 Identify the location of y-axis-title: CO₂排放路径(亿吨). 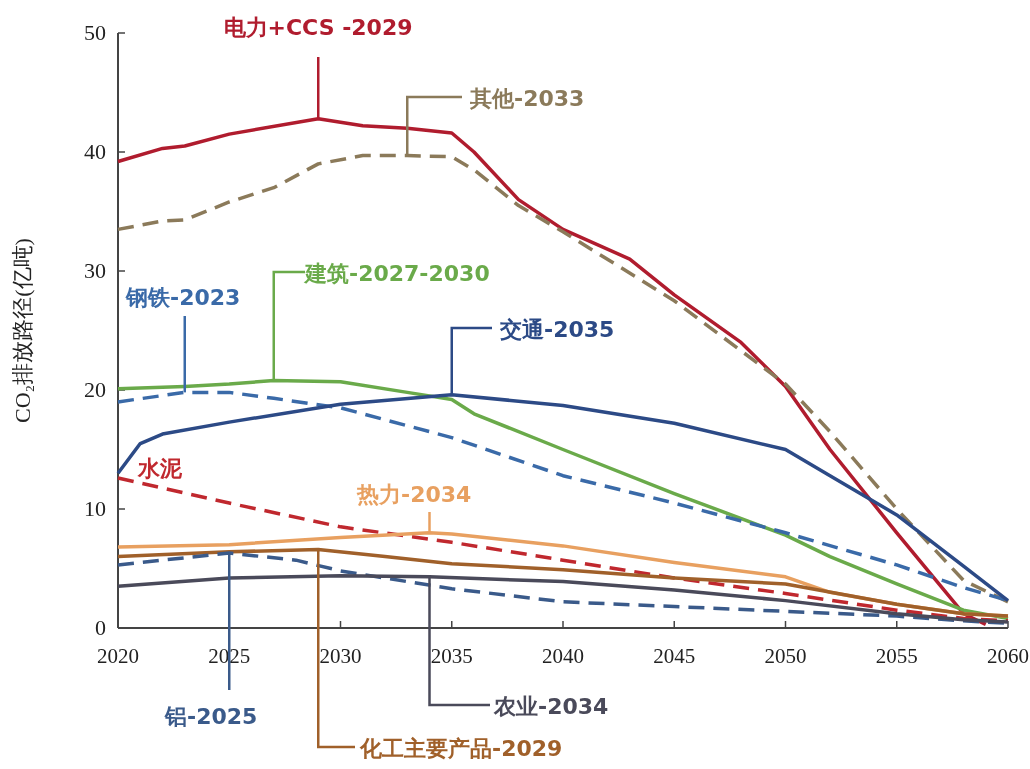
(22, 330).